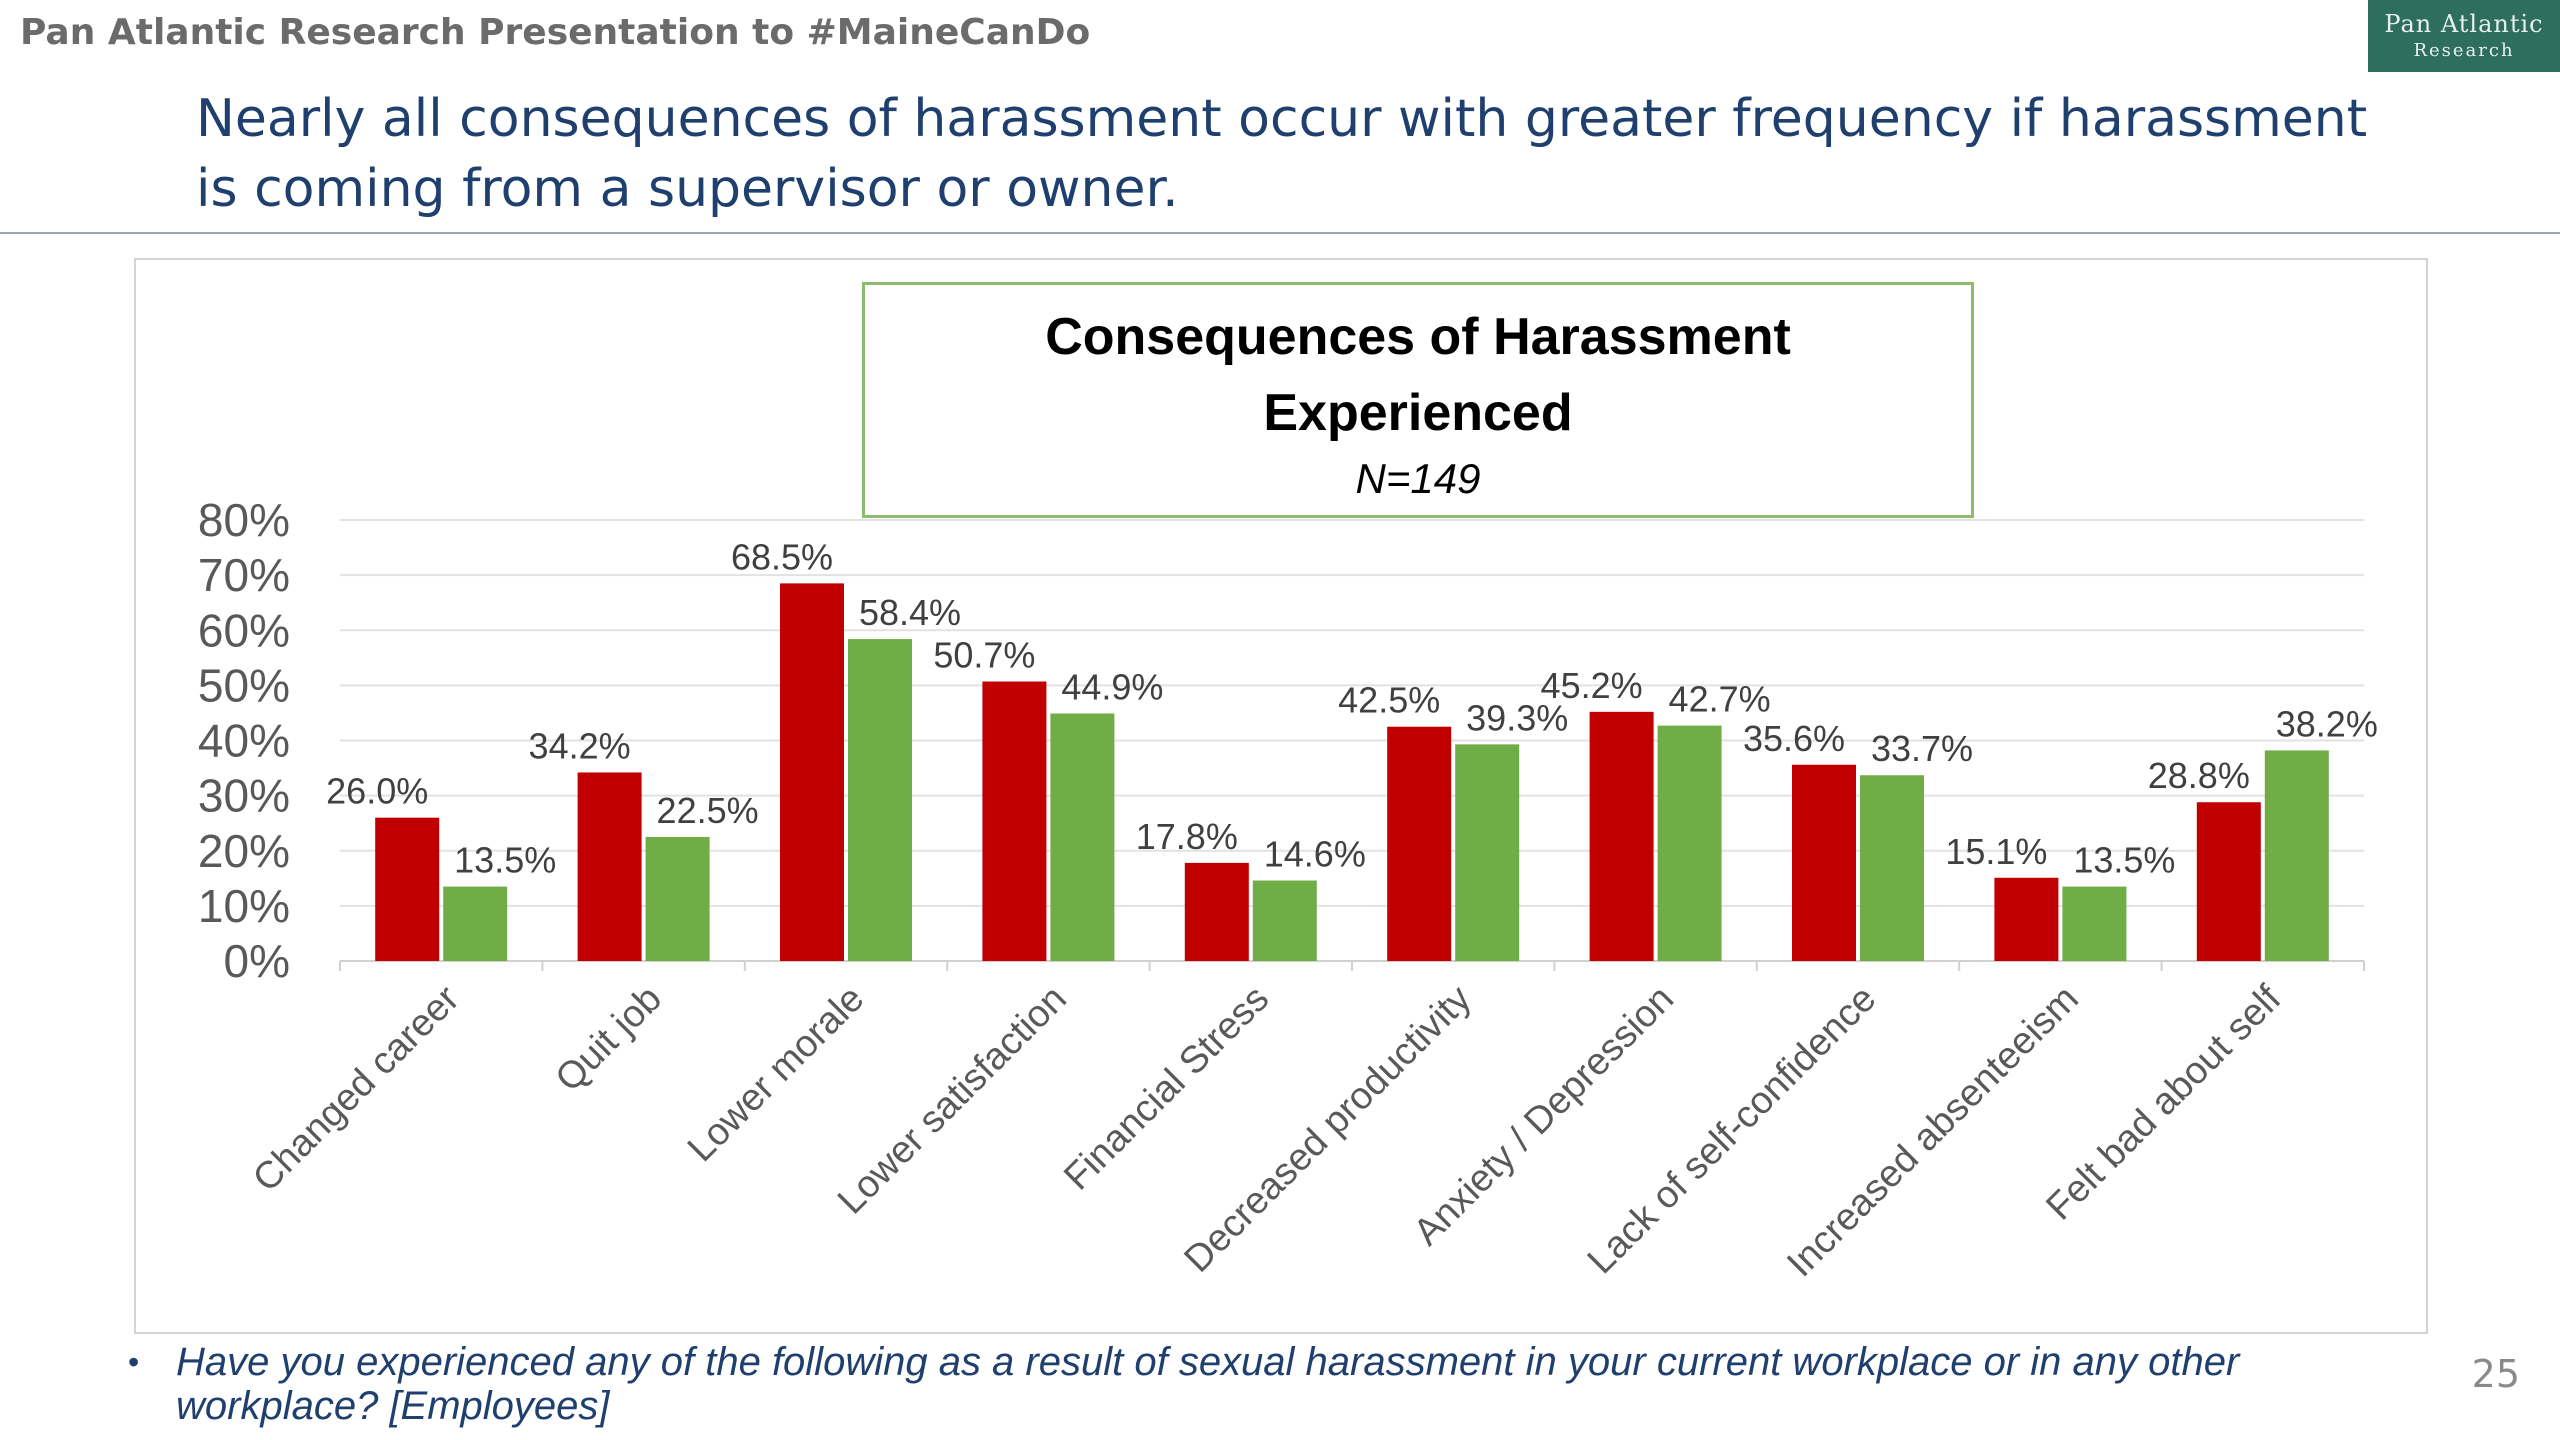 The image size is (2560, 1440). I want to click on y-tick-label: 20%, so click(244, 851).